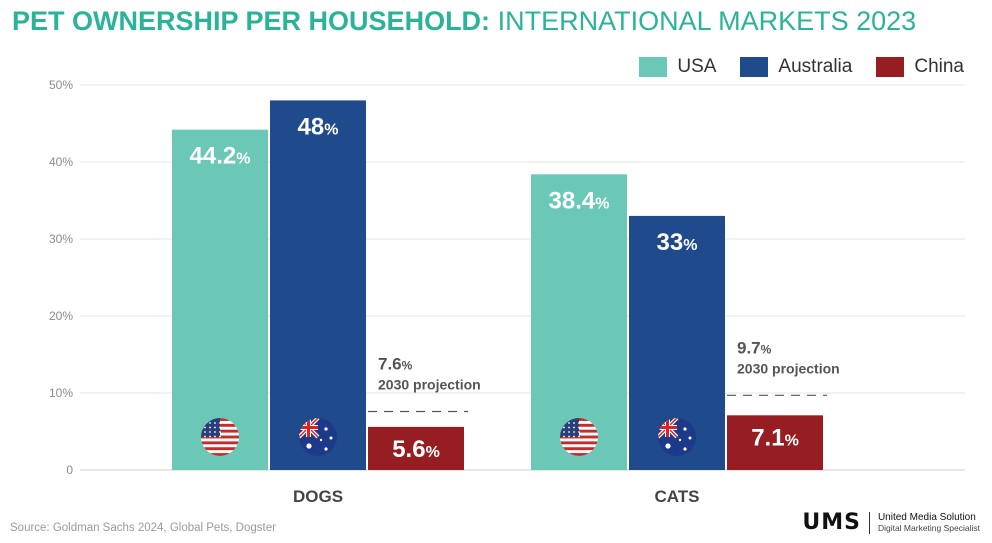 The image size is (992, 543). I want to click on y-tick-label: 20%, so click(61, 316).